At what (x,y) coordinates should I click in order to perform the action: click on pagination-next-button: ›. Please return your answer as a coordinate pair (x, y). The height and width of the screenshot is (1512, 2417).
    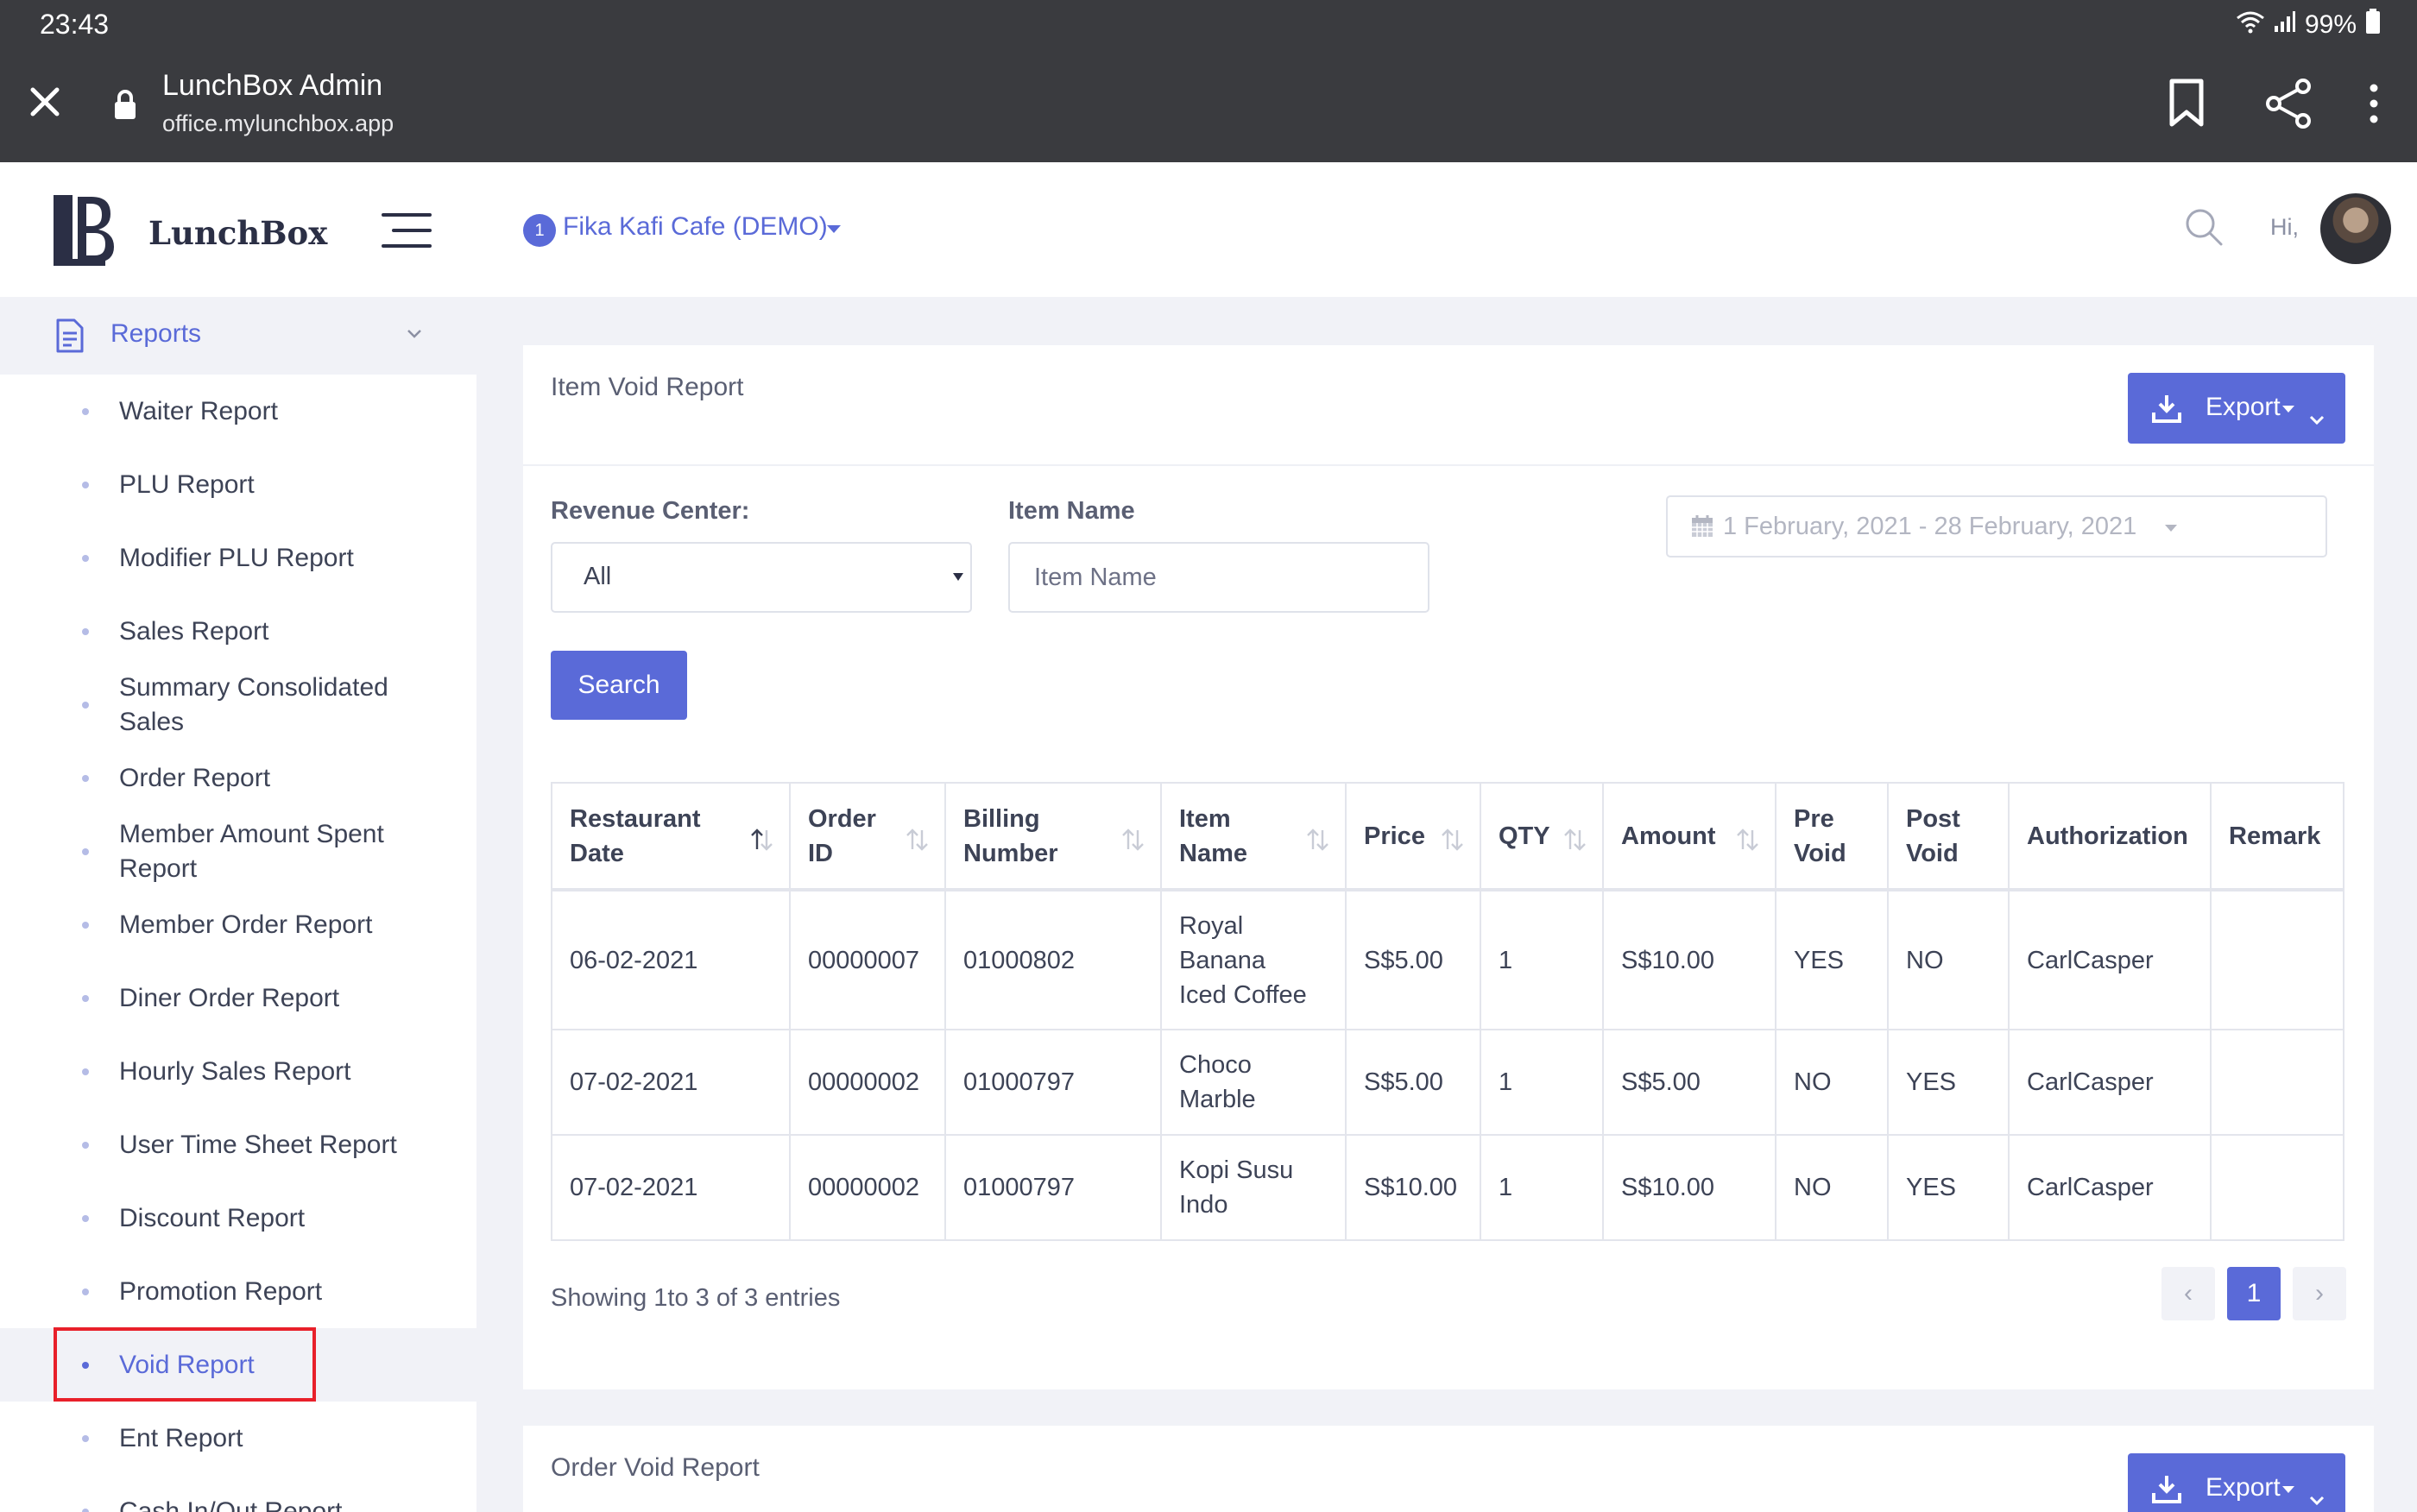
    Looking at the image, I should click on (2319, 1294).